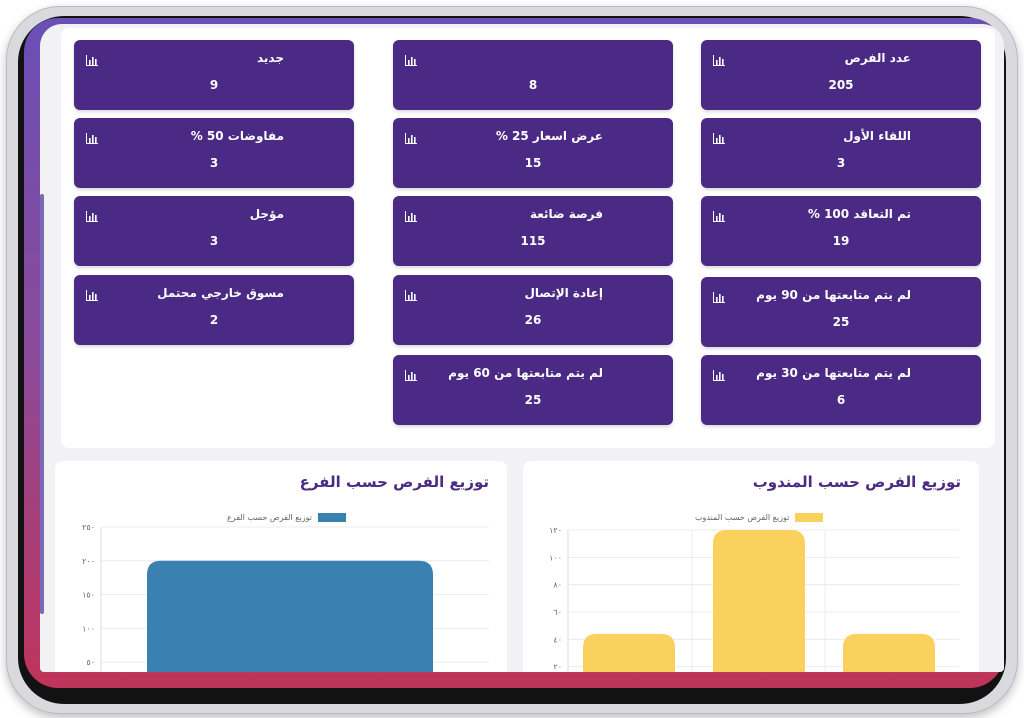  I want to click on stat-card: لم يتم متابعتها من 90 يوم 25, so click(841, 312).